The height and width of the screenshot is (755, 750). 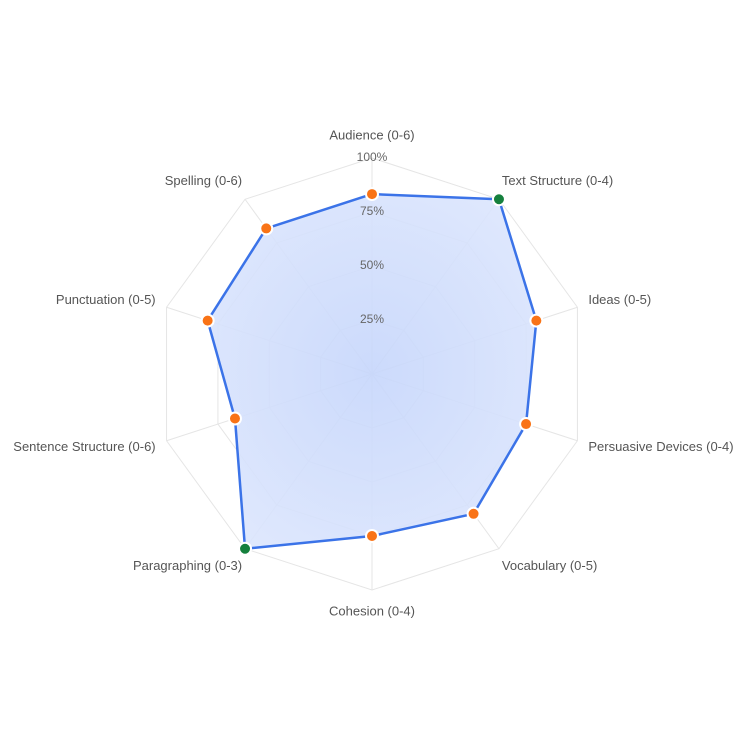 What do you see at coordinates (372, 610) in the screenshot?
I see `axis-label: Cohesion (0-4)` at bounding box center [372, 610].